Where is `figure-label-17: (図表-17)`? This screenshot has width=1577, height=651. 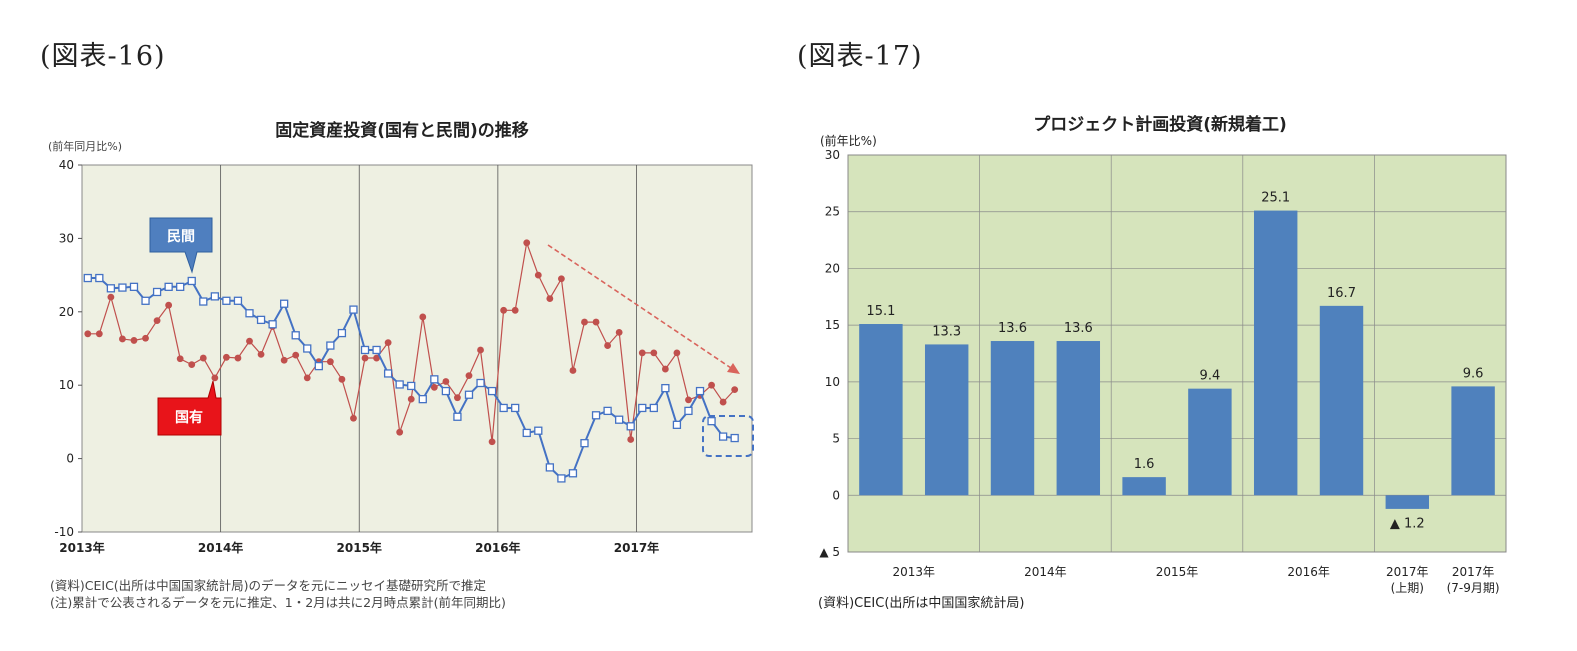
figure-label-17: (図表-17) is located at coordinates (860, 56).